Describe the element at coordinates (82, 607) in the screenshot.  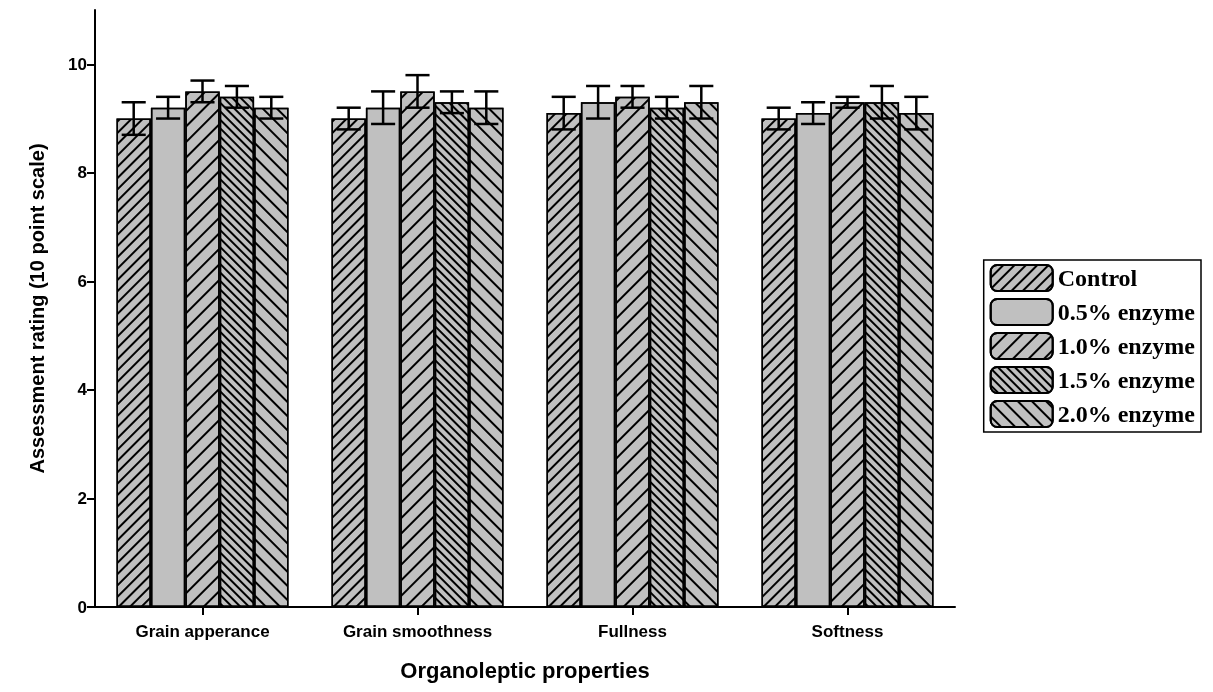
I see `y-tick-label: 0` at that location.